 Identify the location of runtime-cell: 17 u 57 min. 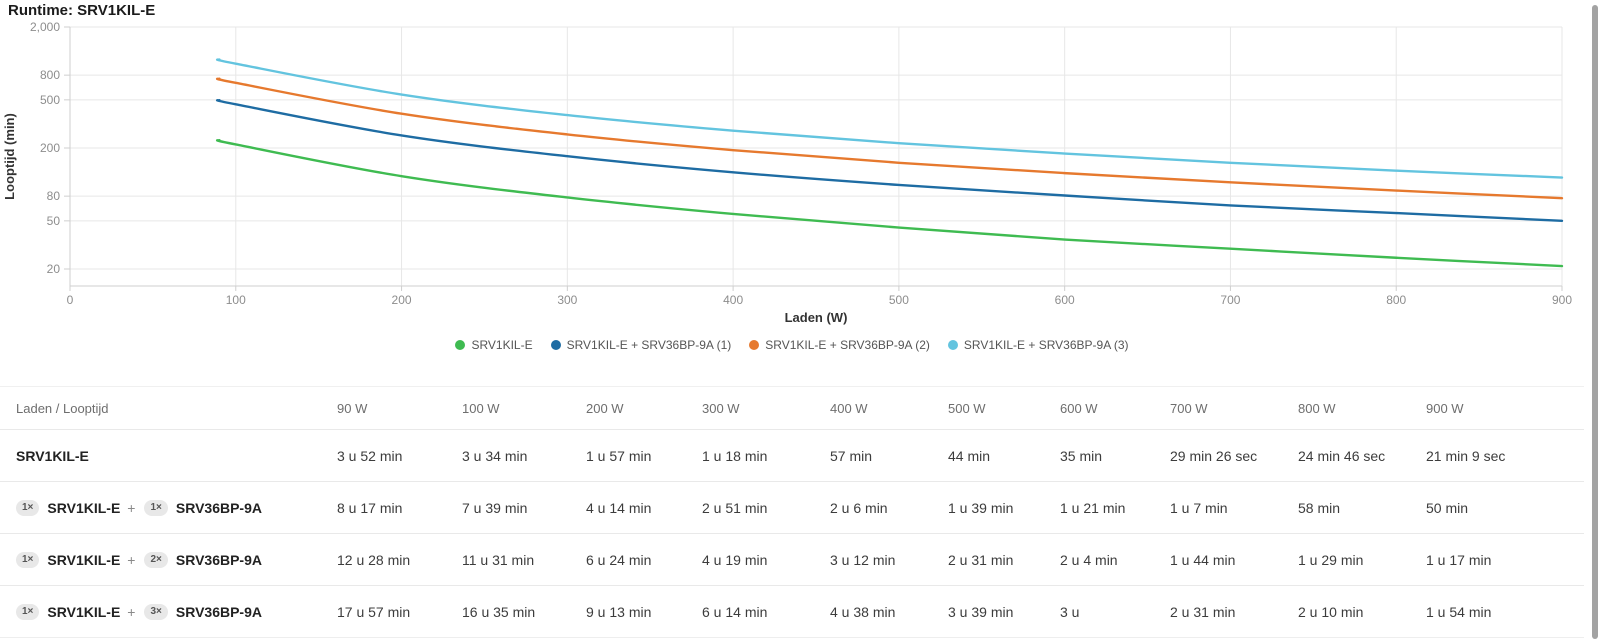
(374, 611).